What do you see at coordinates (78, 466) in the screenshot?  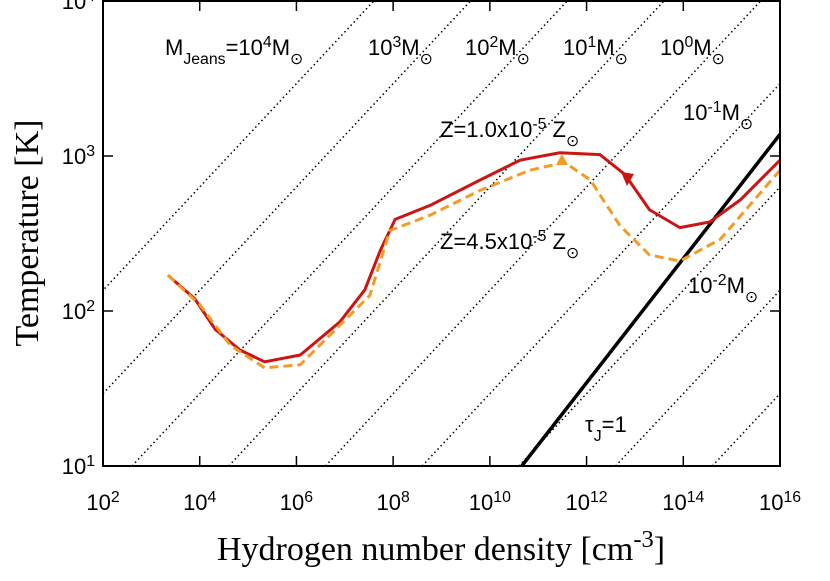 I see `y-tick-label: 10¹` at bounding box center [78, 466].